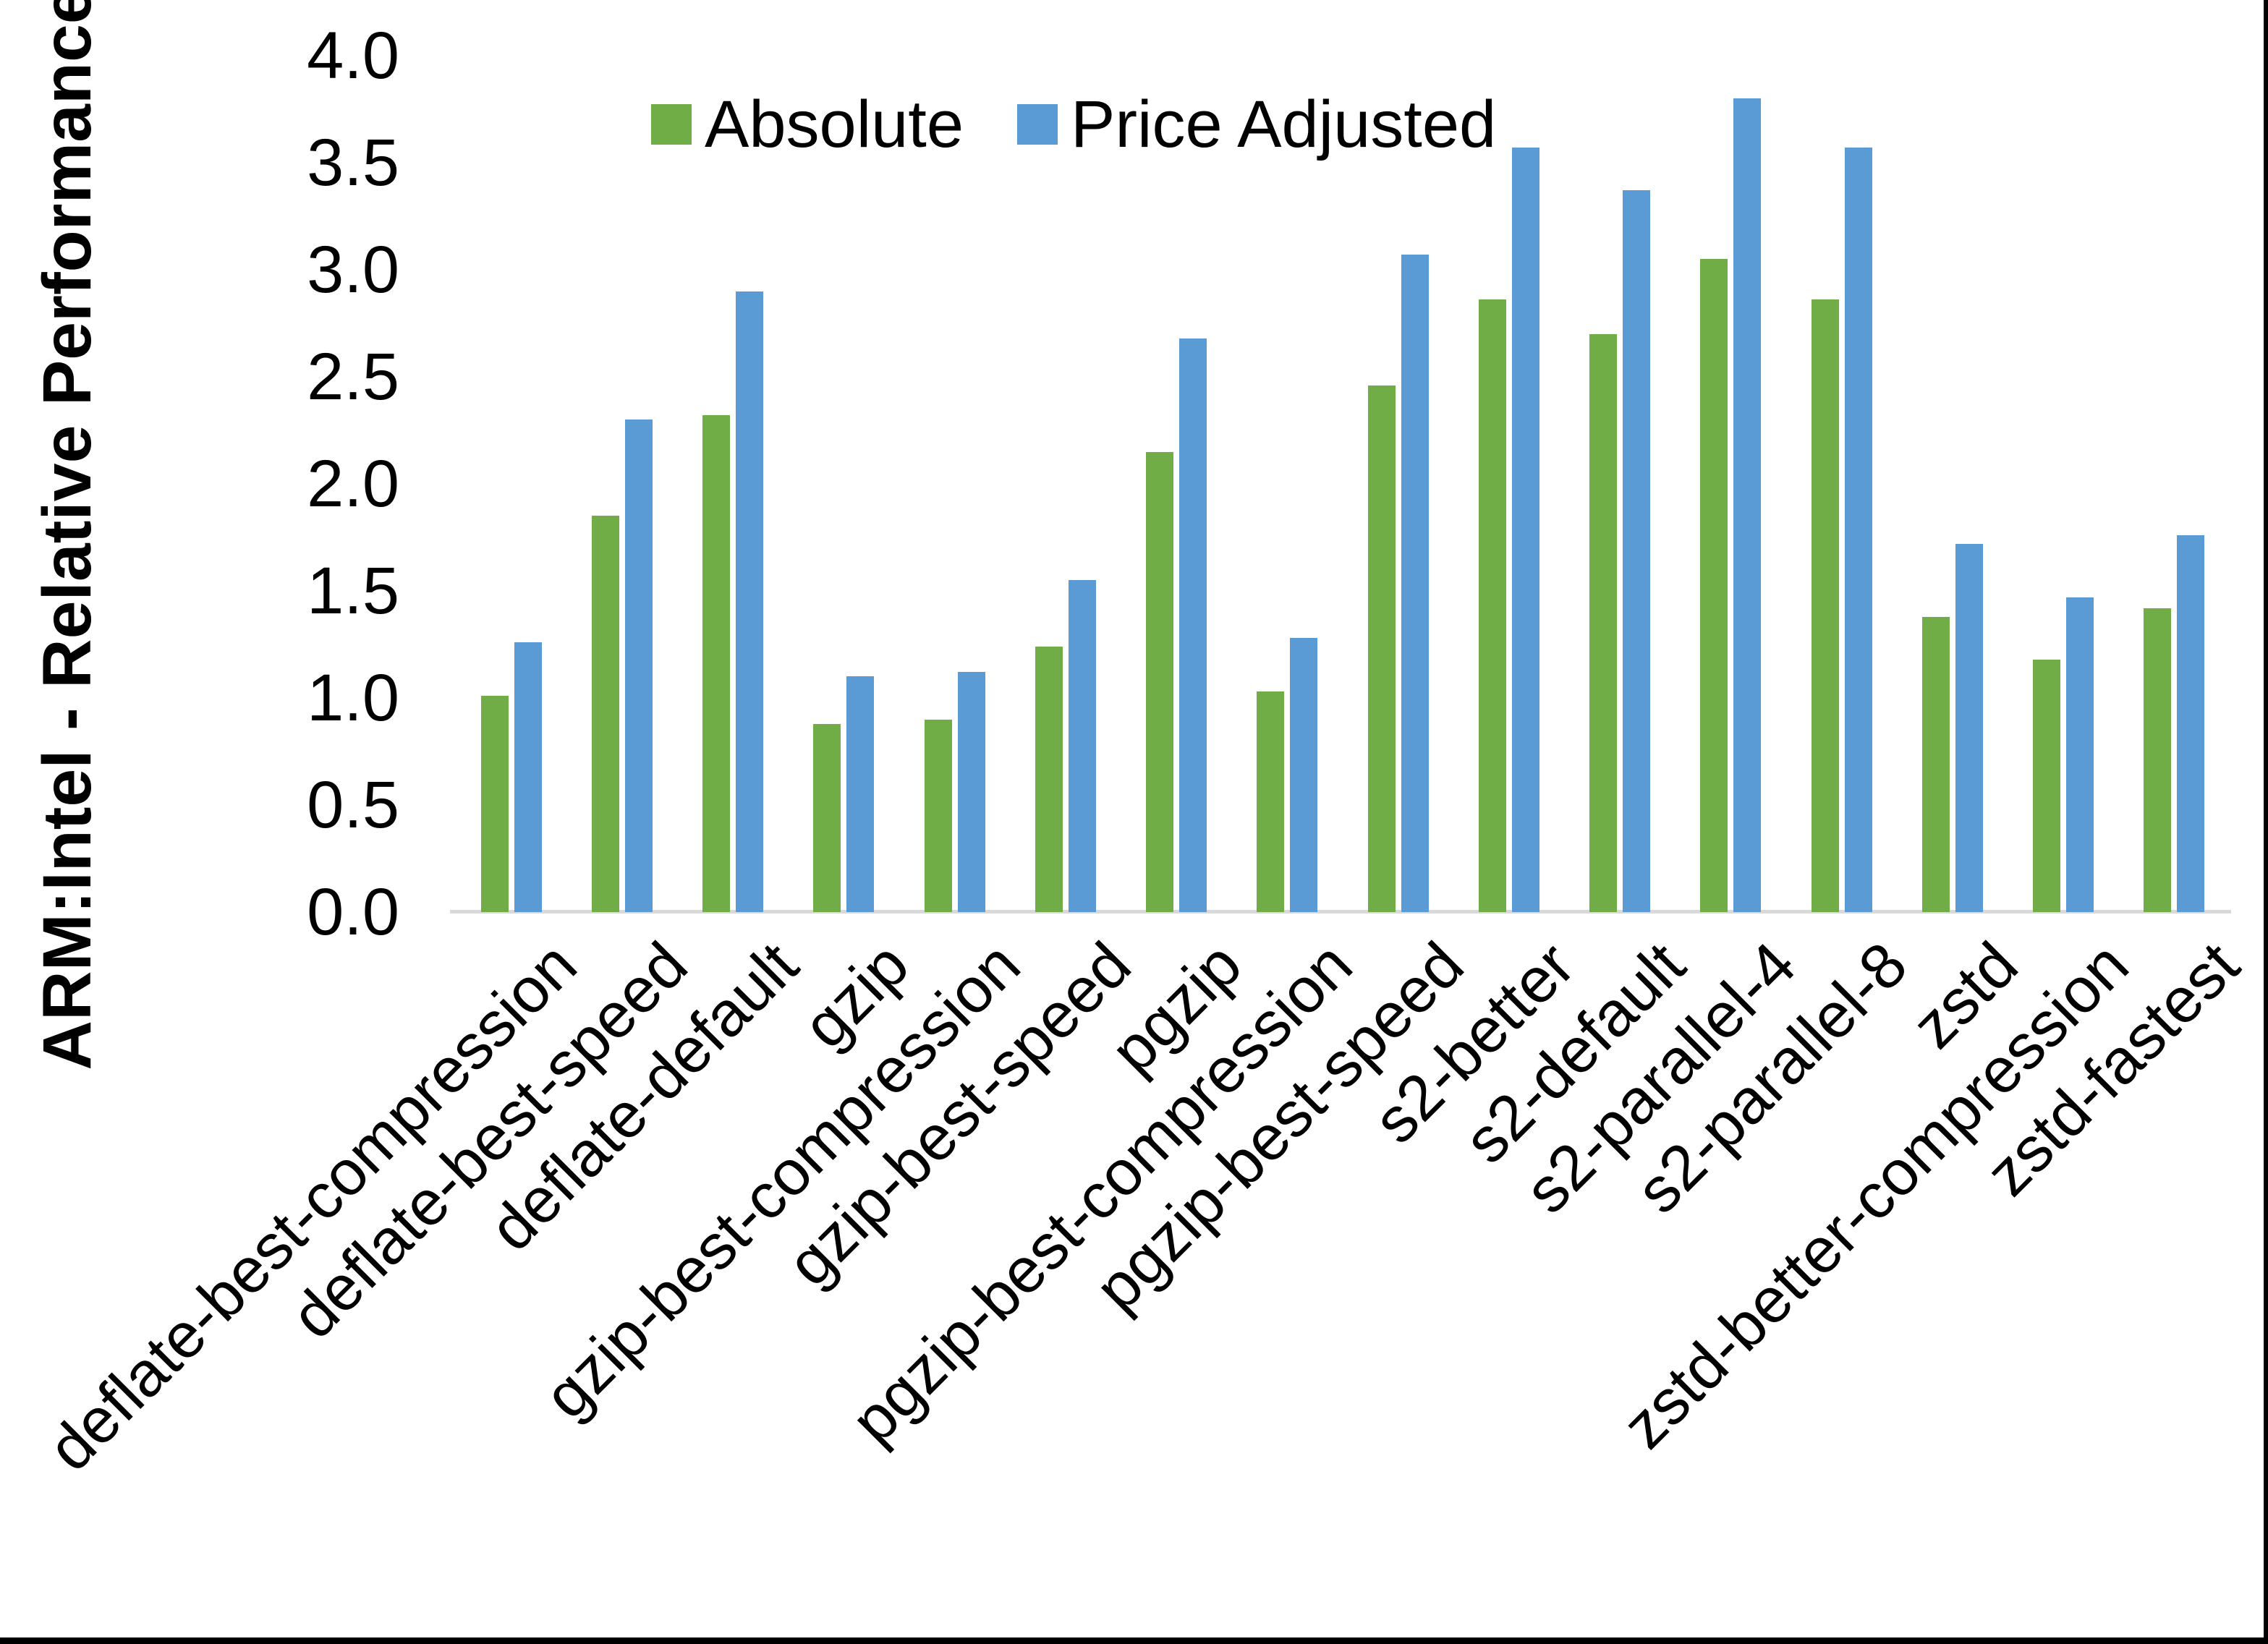  What do you see at coordinates (2080, 754) in the screenshot?
I see `bar-price-adjusted-zstd-better-compression` at bounding box center [2080, 754].